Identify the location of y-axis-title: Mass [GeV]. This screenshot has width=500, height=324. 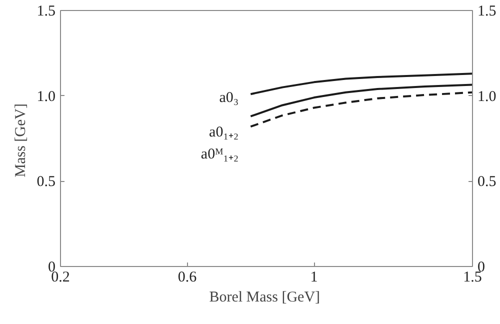
(20, 141).